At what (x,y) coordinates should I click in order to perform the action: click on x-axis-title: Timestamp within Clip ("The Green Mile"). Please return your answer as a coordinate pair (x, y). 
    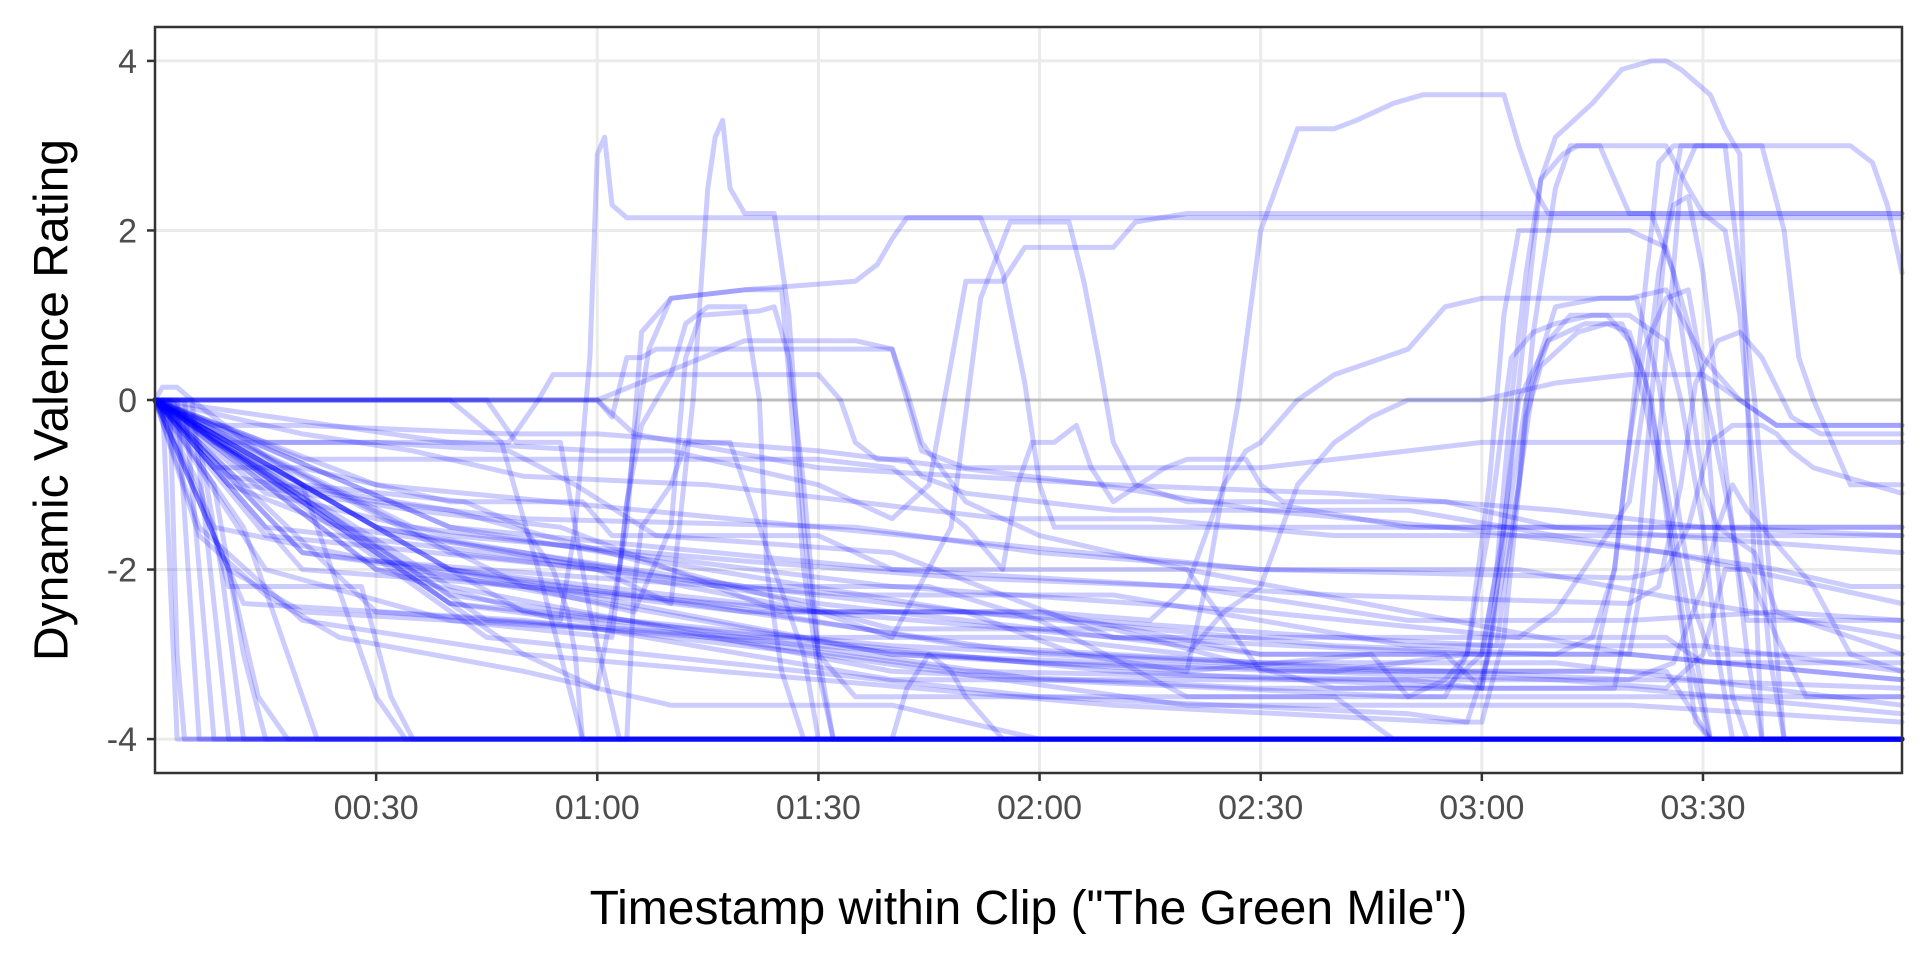
    Looking at the image, I should click on (1029, 908).